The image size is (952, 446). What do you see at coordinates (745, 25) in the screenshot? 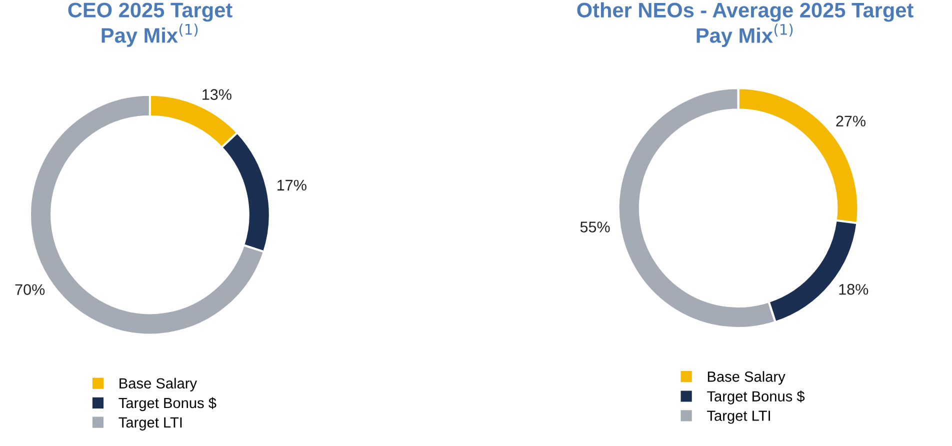
I see `chart-title: Other NEOs - Average 2025 Target Pay Mix$^{(1)}$` at bounding box center [745, 25].